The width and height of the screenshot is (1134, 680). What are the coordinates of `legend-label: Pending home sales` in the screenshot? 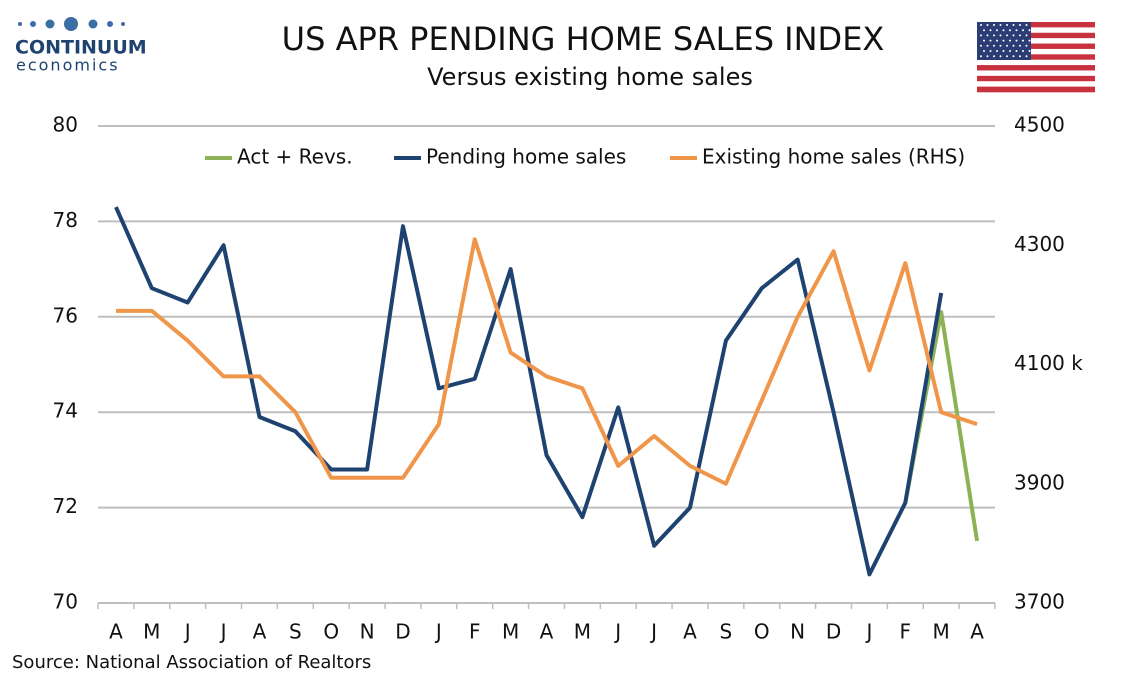 It's located at (526, 157).